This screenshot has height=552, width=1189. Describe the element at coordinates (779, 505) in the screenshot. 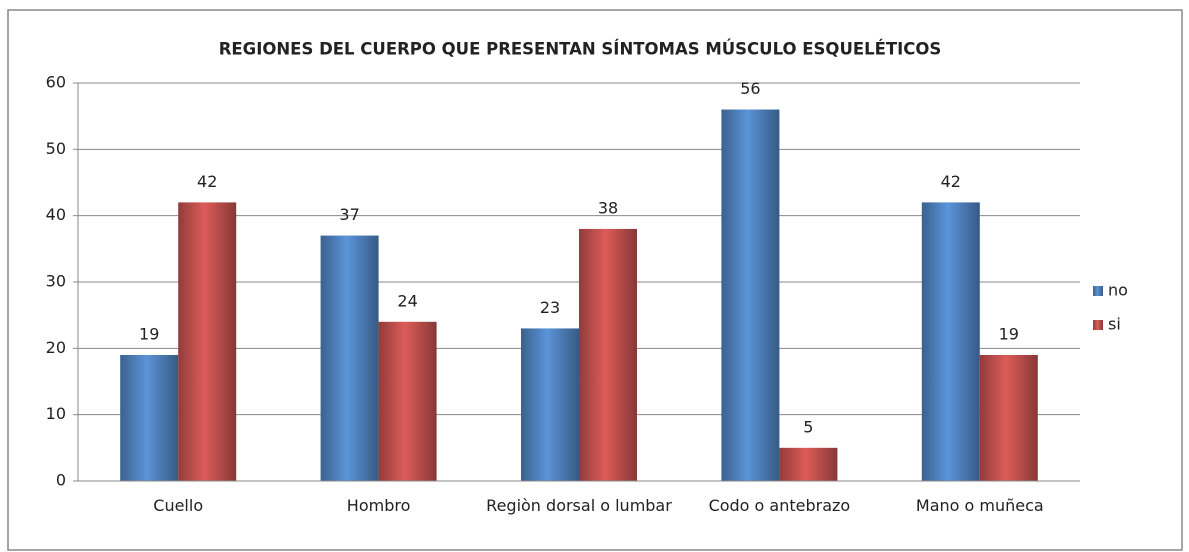

I see `x-tick-label: Codo o antebrazo` at that location.